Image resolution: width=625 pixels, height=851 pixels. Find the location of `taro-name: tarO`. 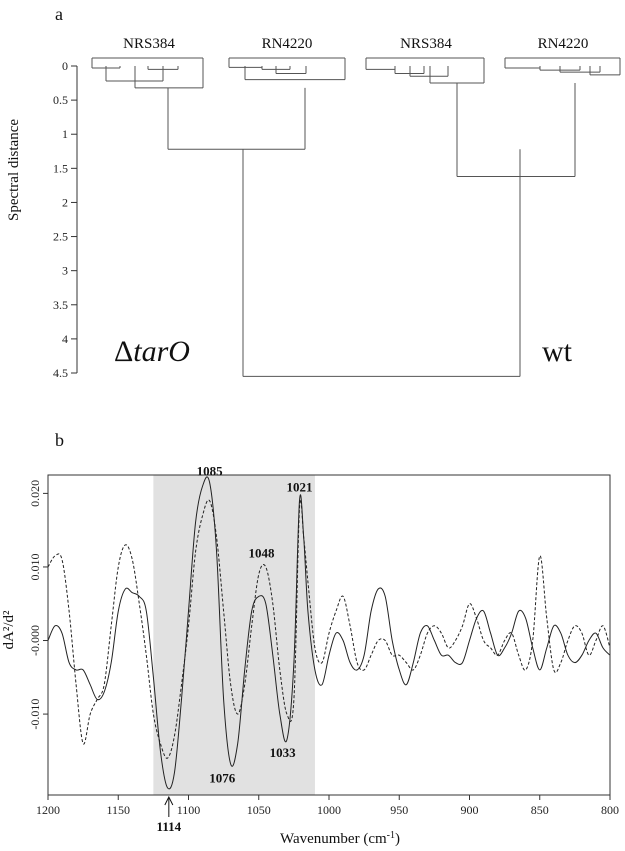

taro-name: tarO is located at coordinates (161, 351).